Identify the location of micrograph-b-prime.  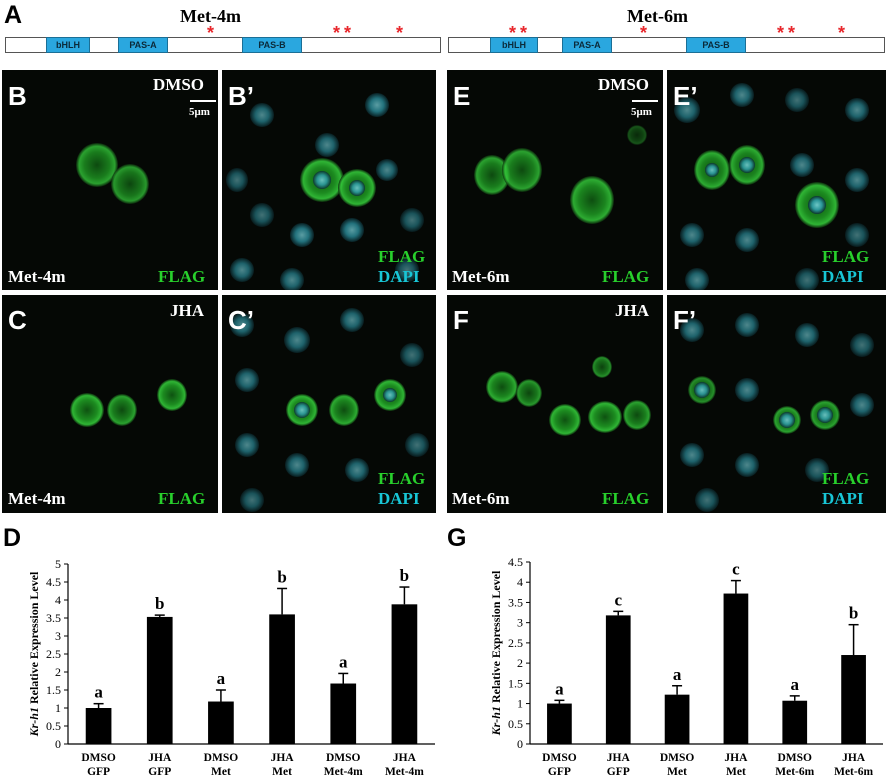
(329, 180).